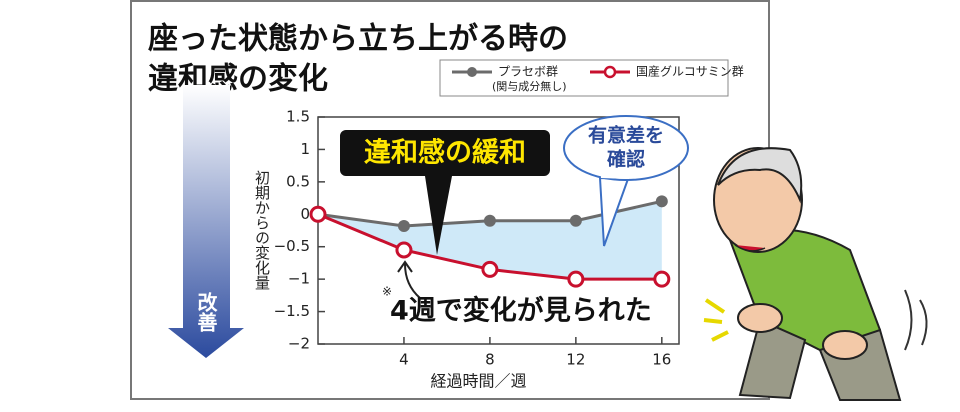  I want to click on bubble, so click(626, 148).